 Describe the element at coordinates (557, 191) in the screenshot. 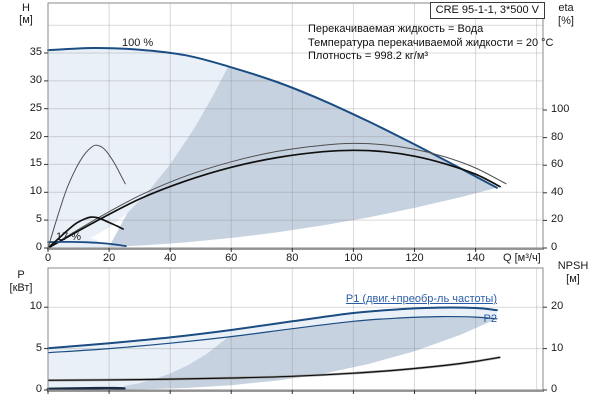

I see `right-tick-label: 40` at that location.